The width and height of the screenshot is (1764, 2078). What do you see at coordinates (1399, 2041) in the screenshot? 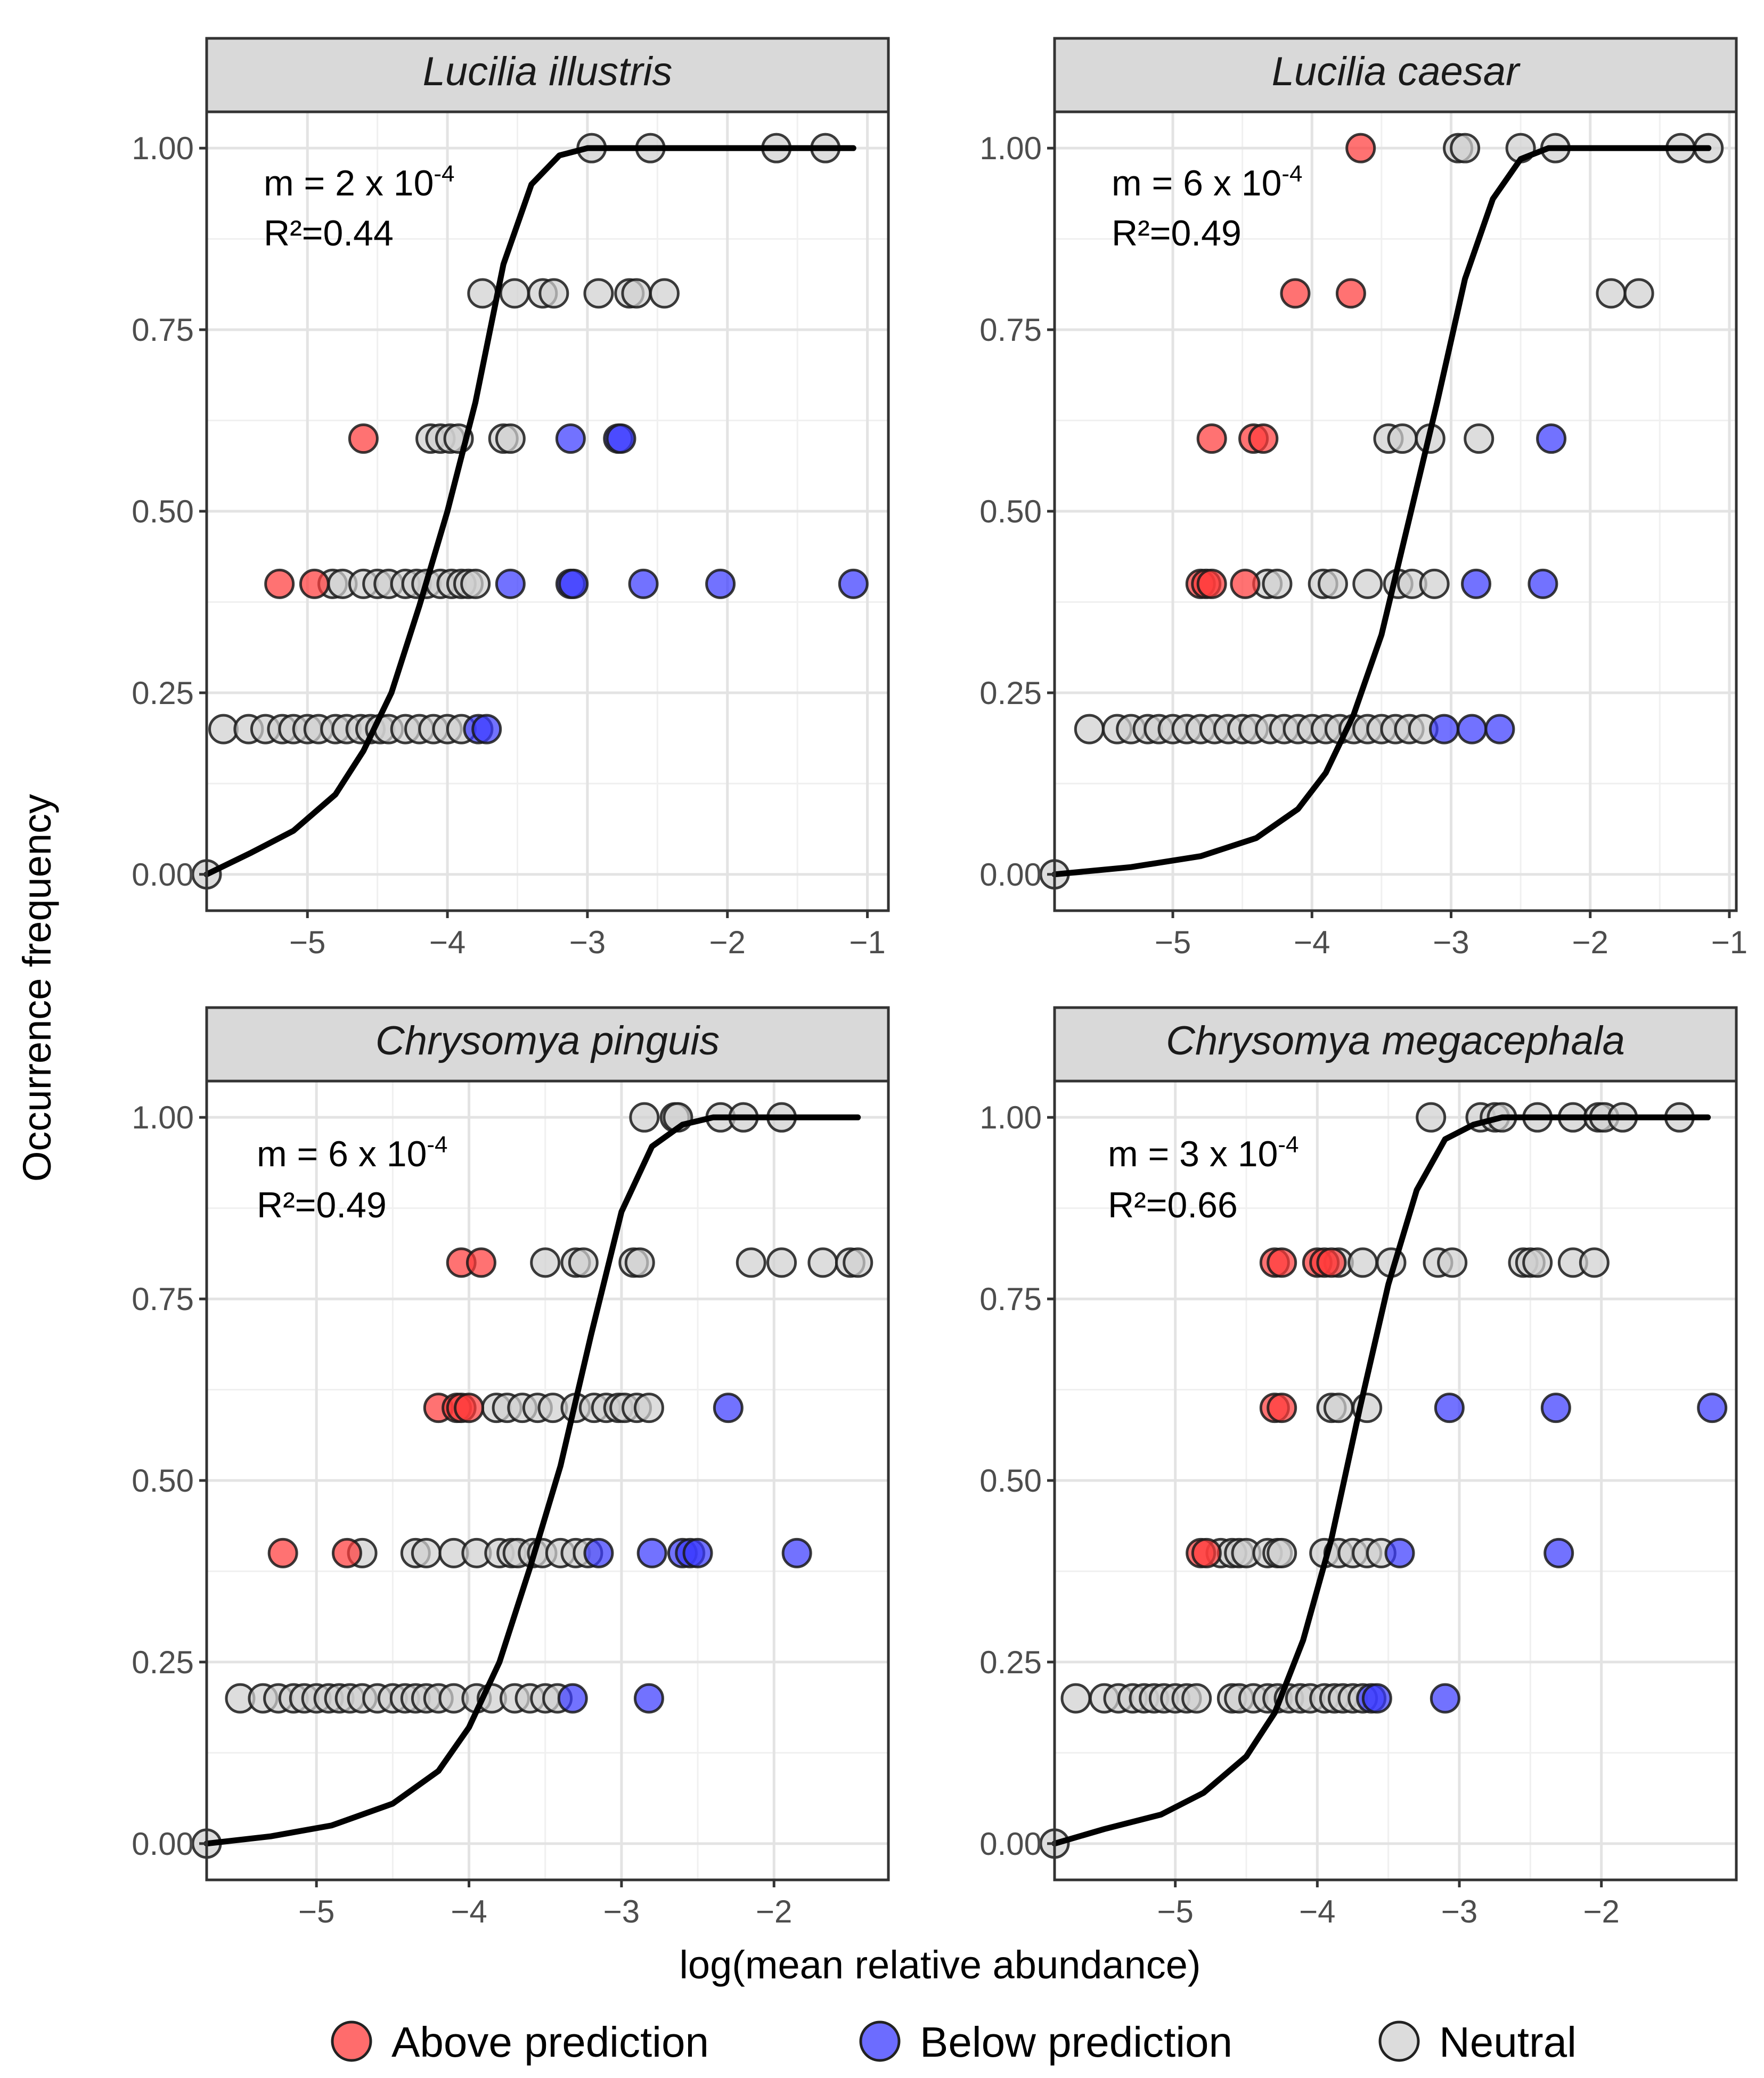
I see `legend-key-neutral` at bounding box center [1399, 2041].